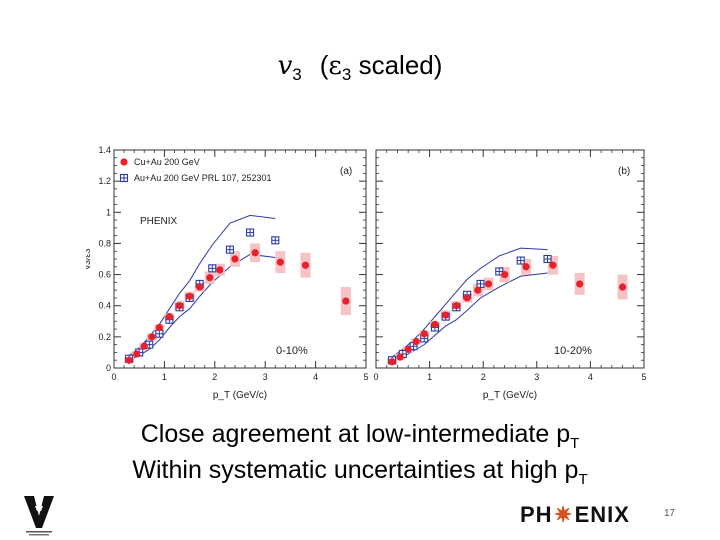  I want to click on title-v-subscript: 3, so click(297, 74).